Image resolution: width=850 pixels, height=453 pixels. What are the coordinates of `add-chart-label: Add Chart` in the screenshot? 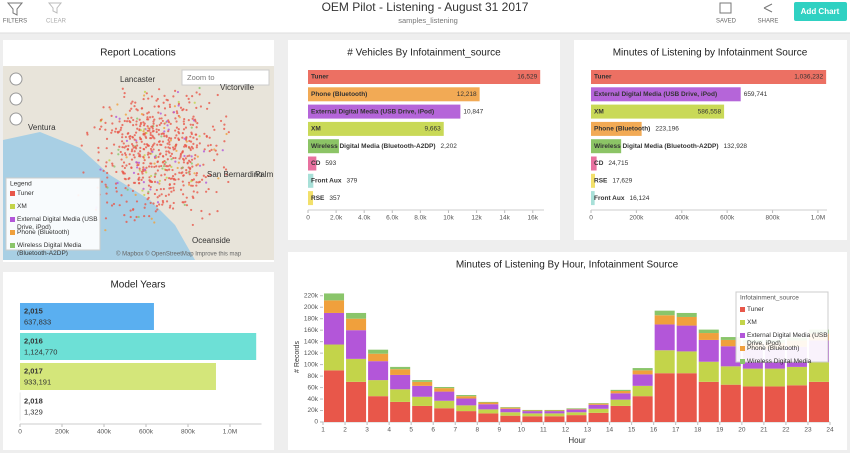 It's located at (820, 11).